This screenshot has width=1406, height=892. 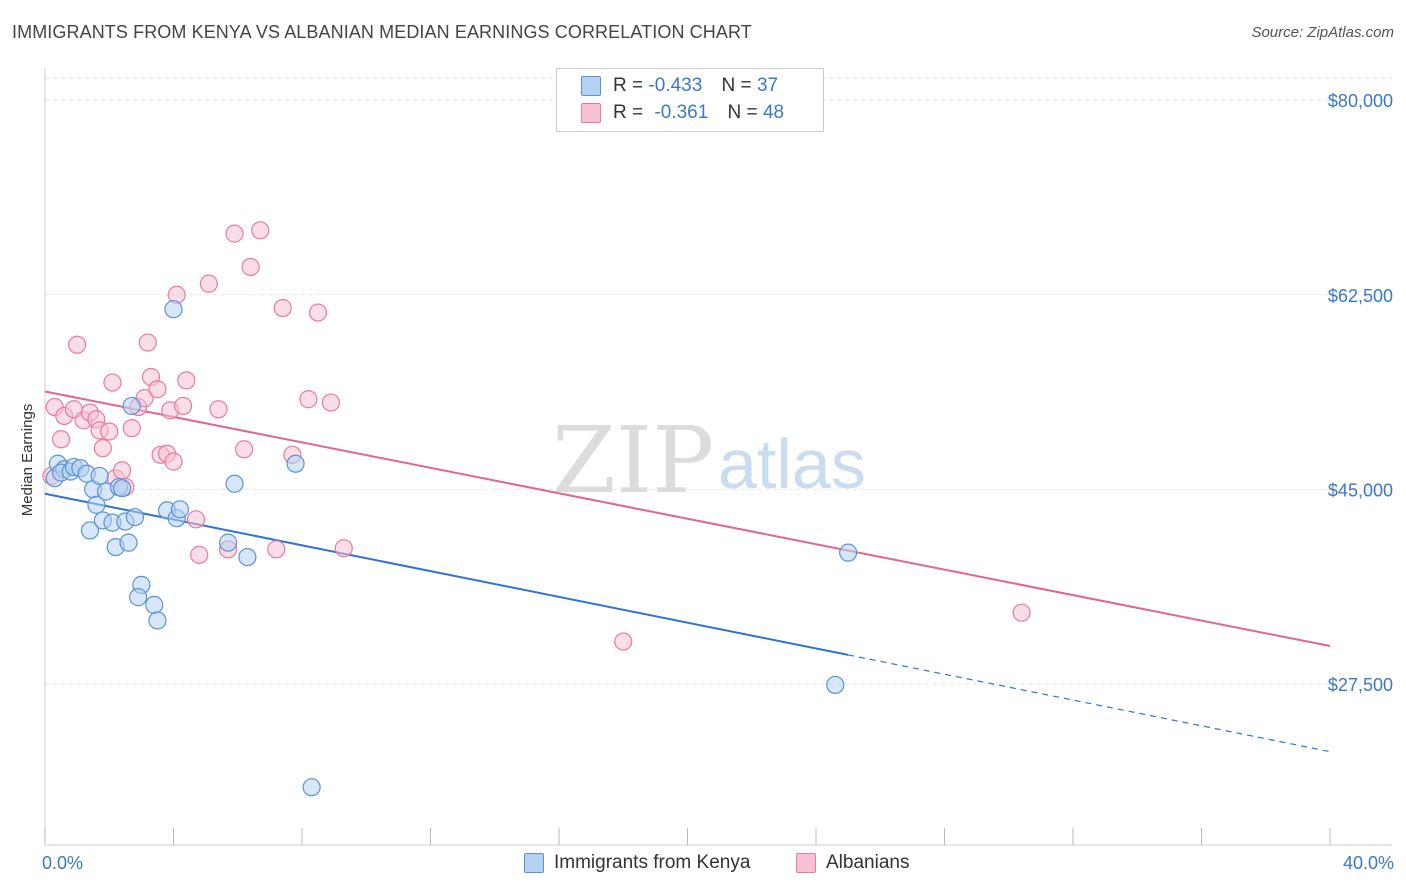 What do you see at coordinates (675, 85) in the screenshot?
I see `kenya-r-value: -0.433` at bounding box center [675, 85].